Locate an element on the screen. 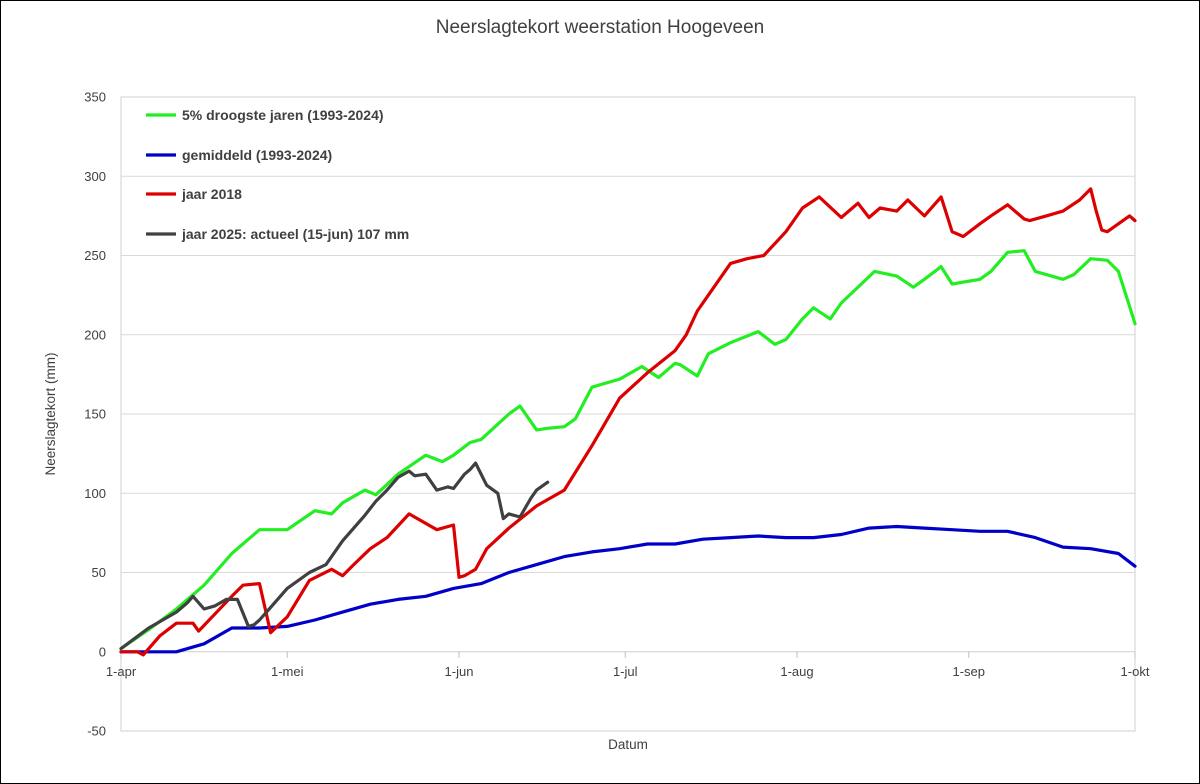 This screenshot has height=784, width=1200. x-axis-ticks: 1-apr 1-mei 1-jun 1-jul 1-aug 1-sep 1-okt is located at coordinates (628, 665).